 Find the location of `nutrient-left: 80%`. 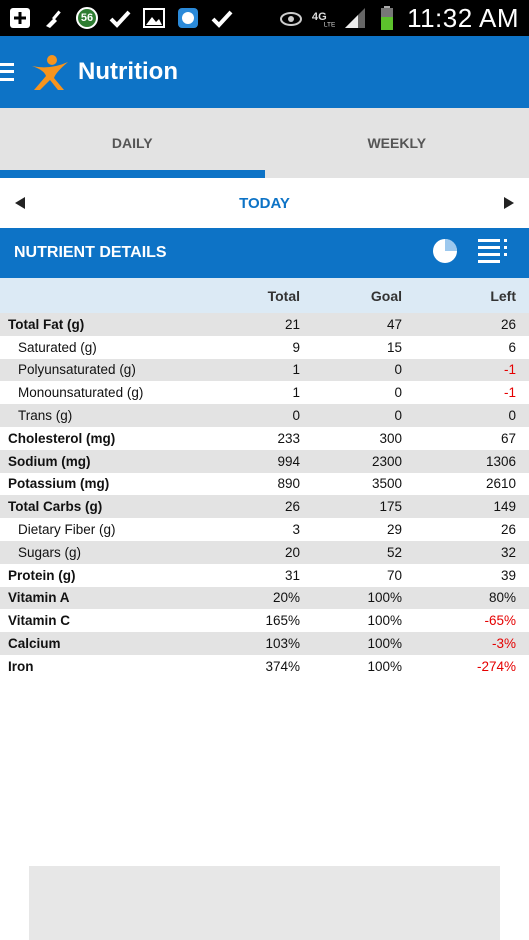

nutrient-left: 80% is located at coordinates (502, 598).